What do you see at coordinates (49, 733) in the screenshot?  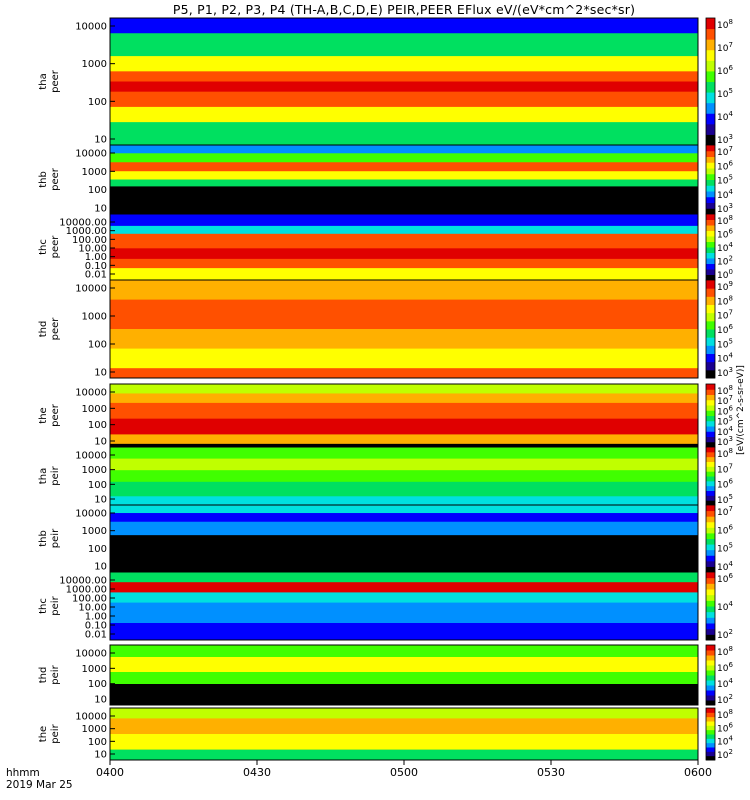 I see `y-axis-label: thepeir` at bounding box center [49, 733].